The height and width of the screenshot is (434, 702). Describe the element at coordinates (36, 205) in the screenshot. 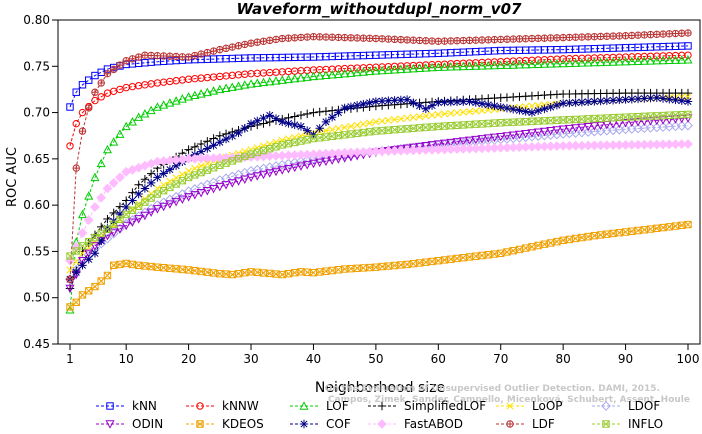

I see `y-tick-label: 0.60` at that location.